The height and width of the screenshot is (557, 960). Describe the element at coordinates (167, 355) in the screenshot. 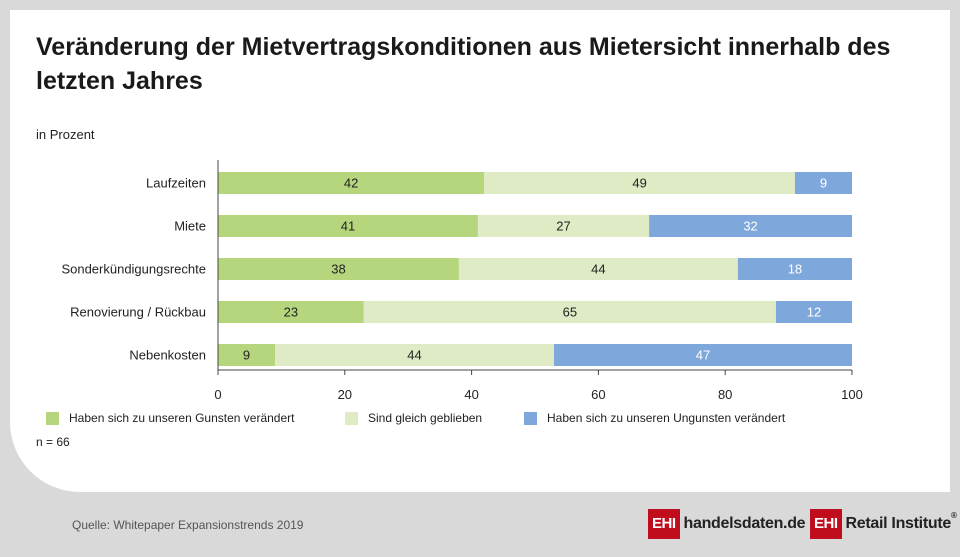

I see `category-label: Nebenkosten` at that location.